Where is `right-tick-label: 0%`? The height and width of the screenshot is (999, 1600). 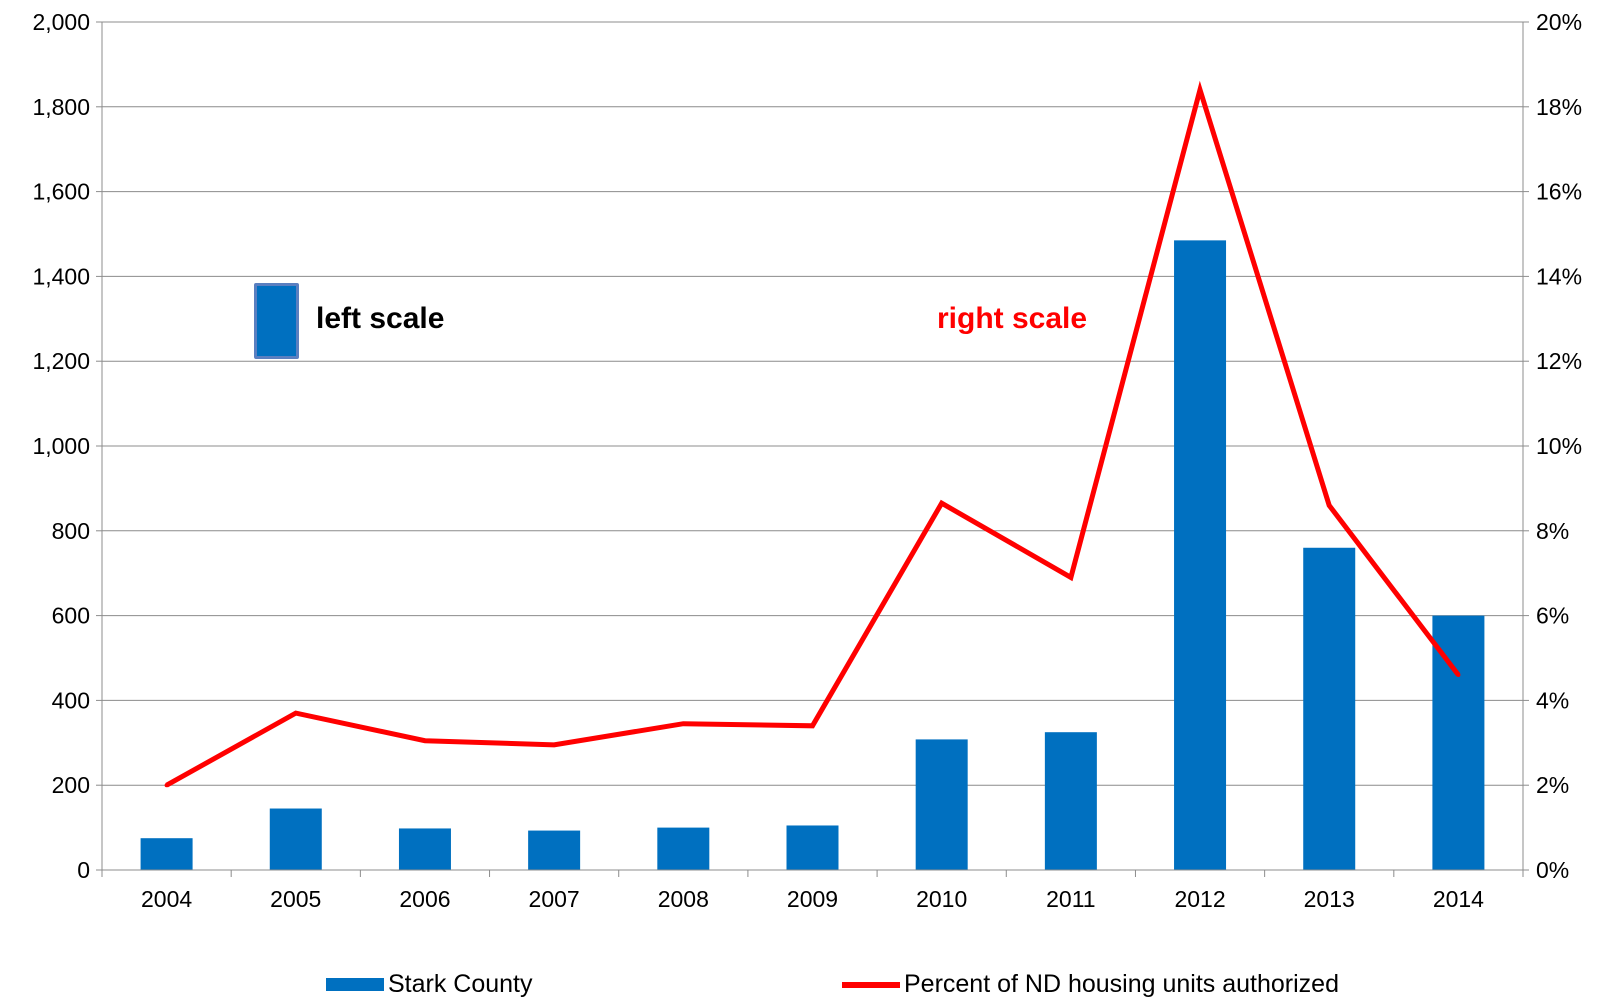 right-tick-label: 0% is located at coordinates (1552, 870).